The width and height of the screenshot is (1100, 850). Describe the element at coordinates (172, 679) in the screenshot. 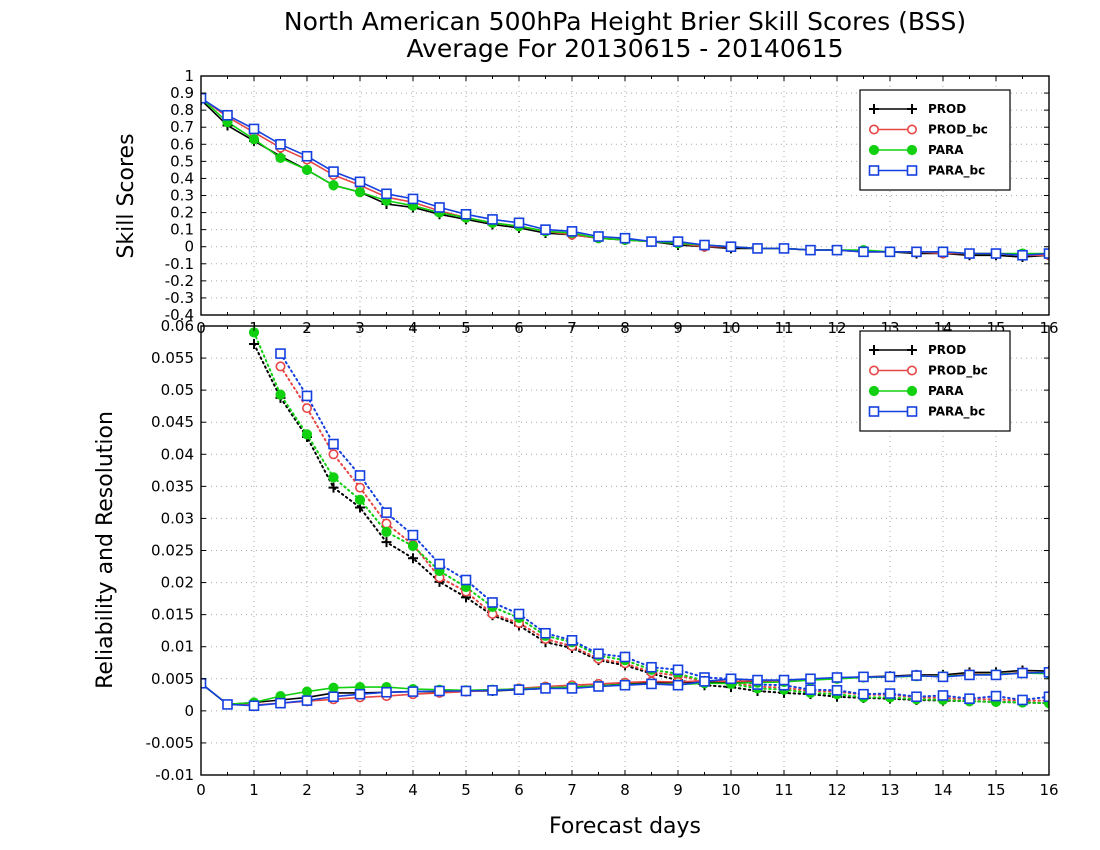

I see `y-tick-label: 0.005` at that location.